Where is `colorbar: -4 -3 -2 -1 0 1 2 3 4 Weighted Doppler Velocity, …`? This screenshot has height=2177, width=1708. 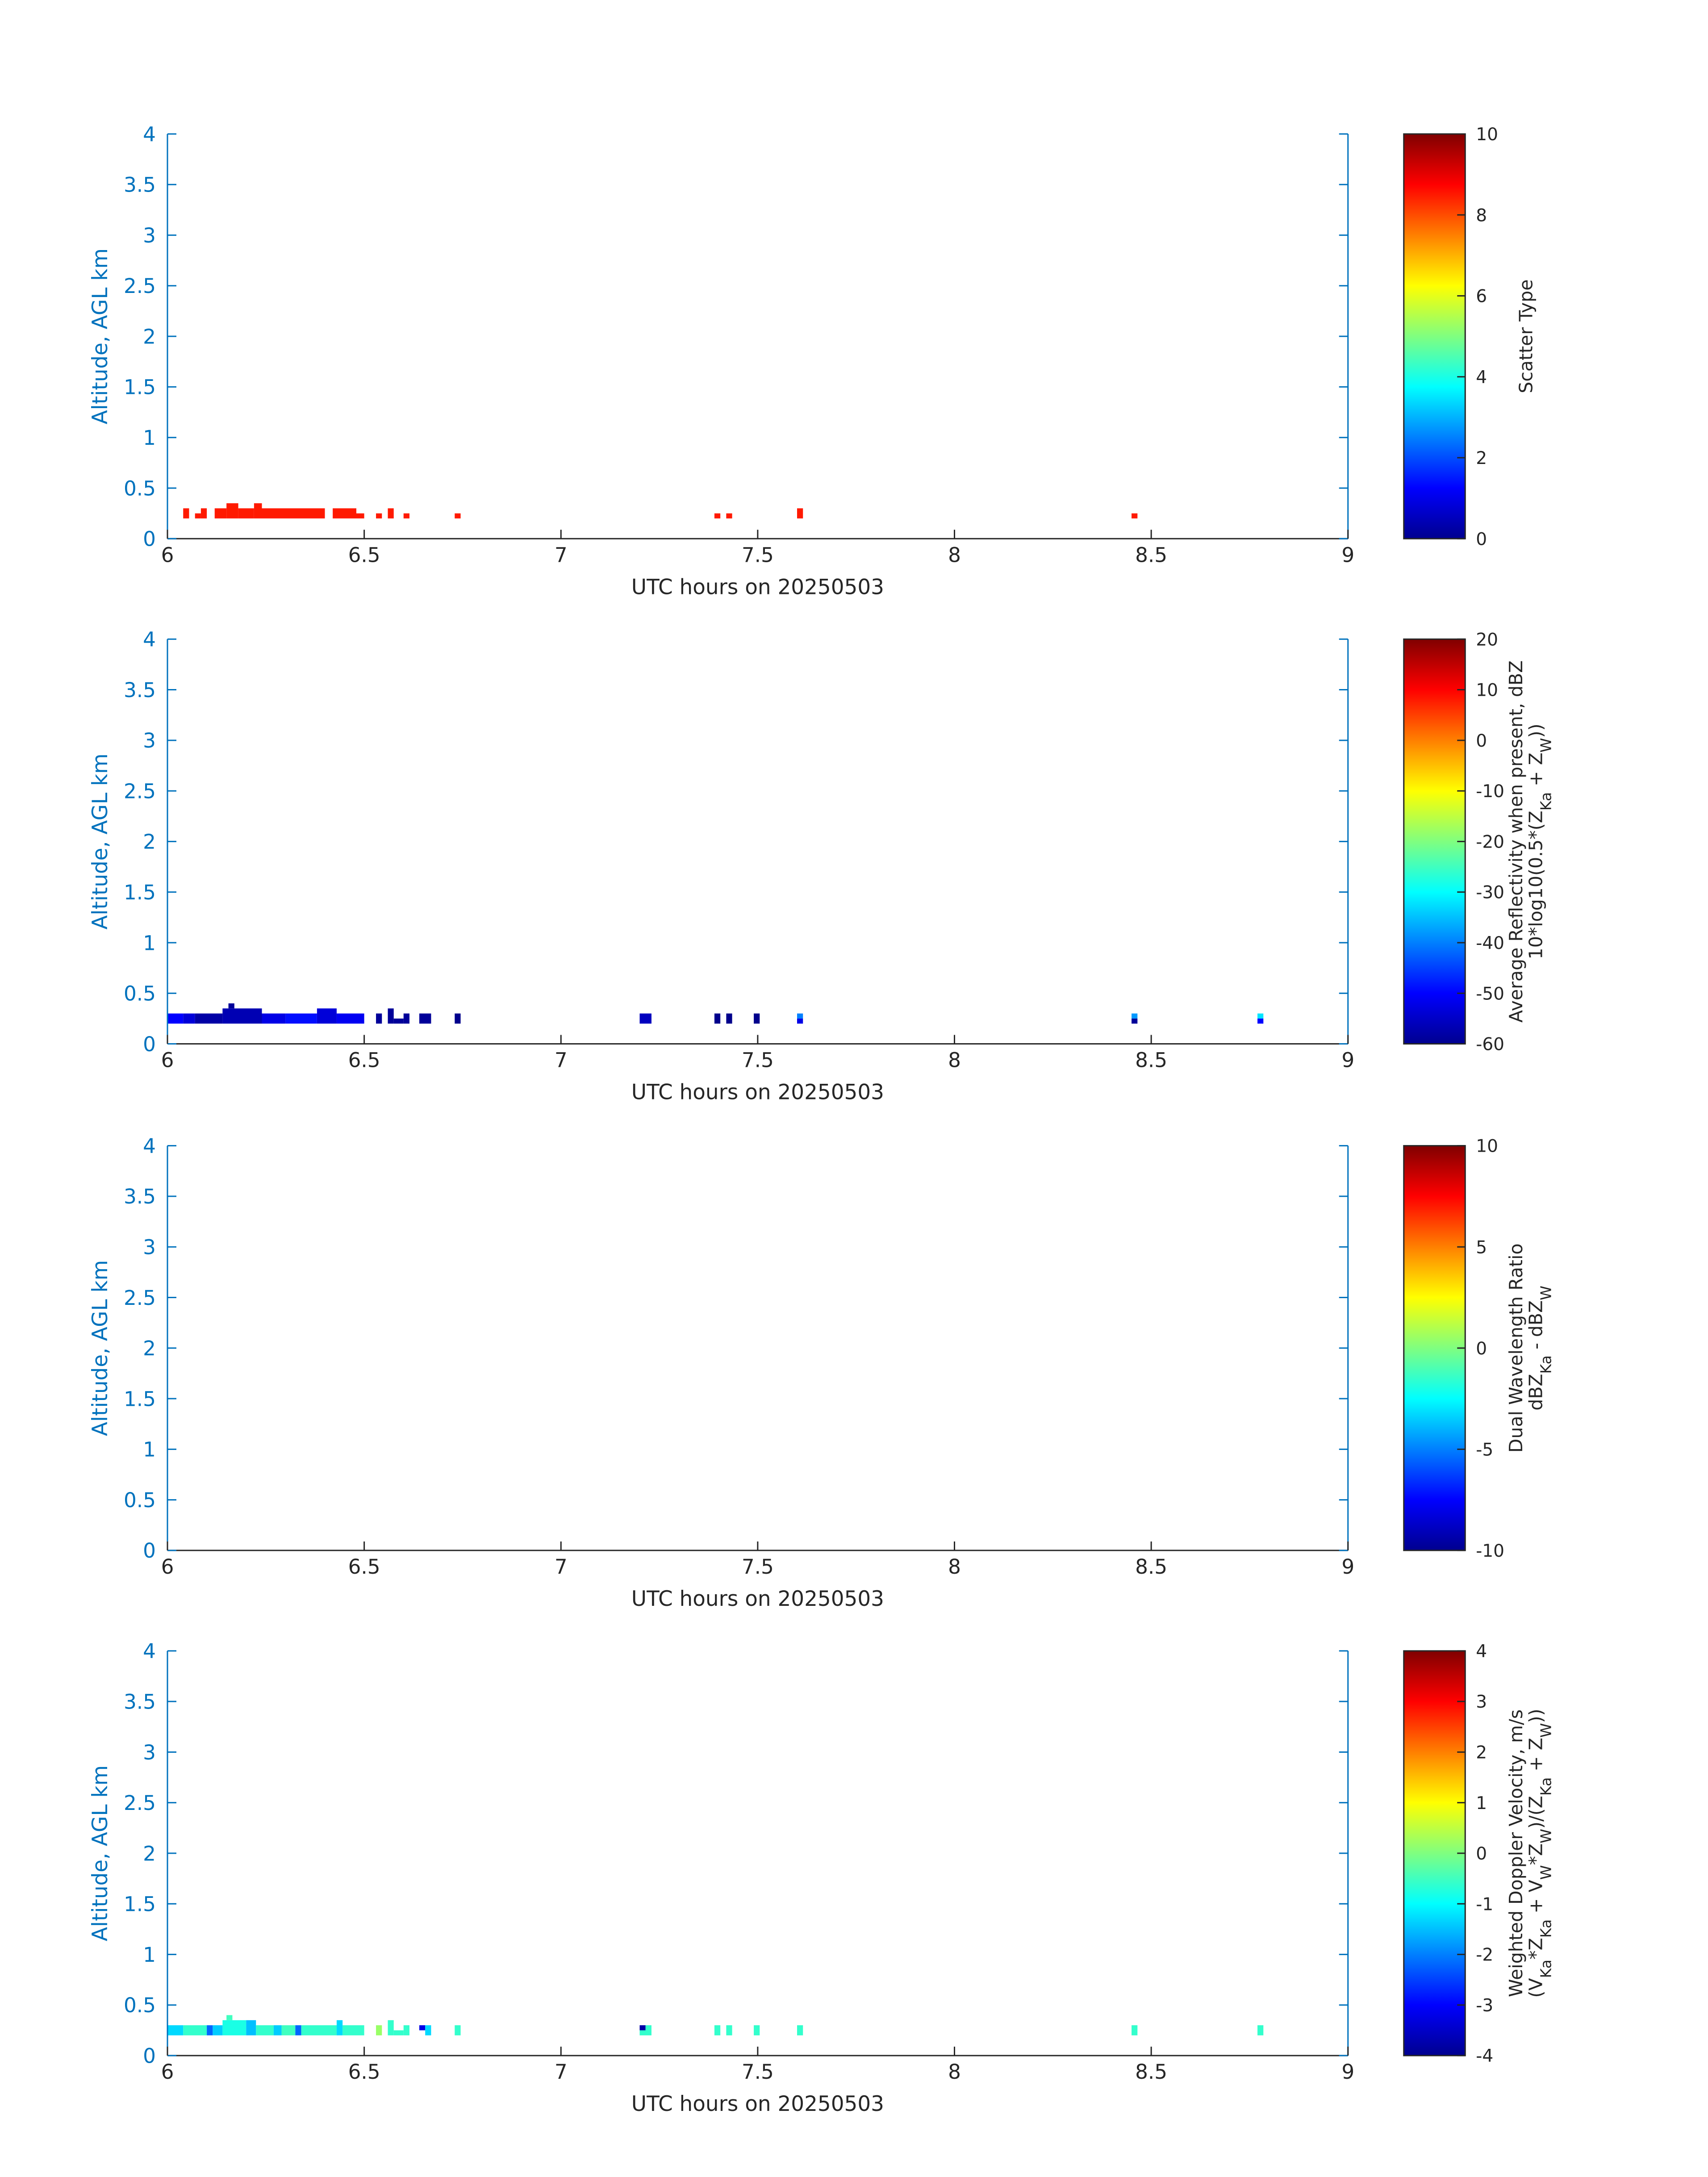
colorbar: -4 -3 -2 -1 0 1 2 3 4 Weighted Doppler Velocity, … is located at coordinates (1478, 1854).